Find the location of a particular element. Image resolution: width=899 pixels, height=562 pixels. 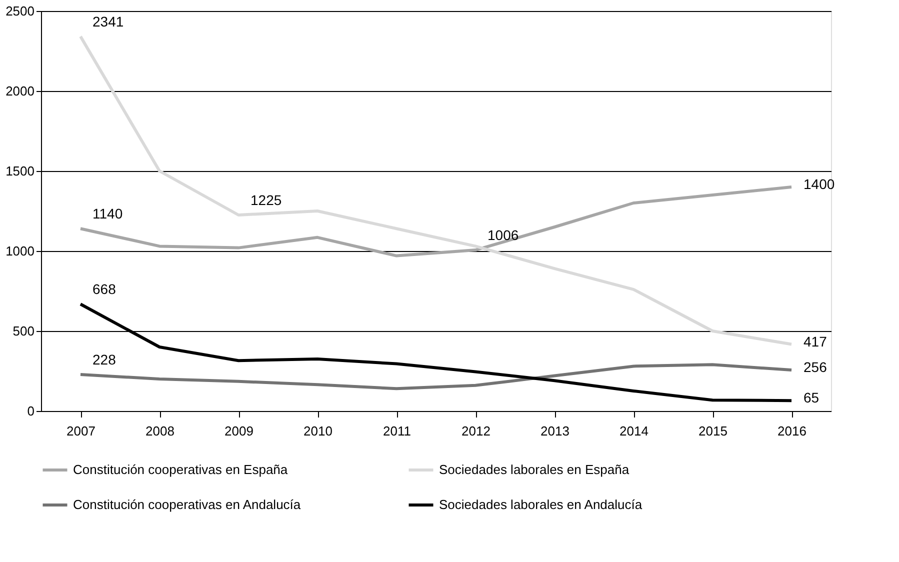

legend-label: Constitución cooperativas en España is located at coordinates (180, 469).